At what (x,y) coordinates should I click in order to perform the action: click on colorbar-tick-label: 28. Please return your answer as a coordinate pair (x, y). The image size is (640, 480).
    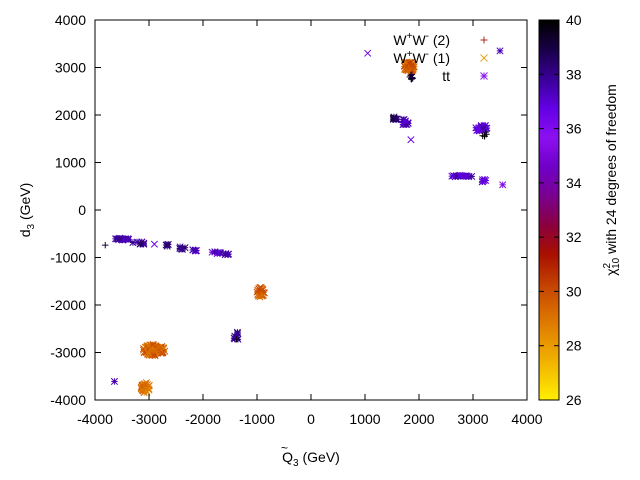
    Looking at the image, I should click on (574, 346).